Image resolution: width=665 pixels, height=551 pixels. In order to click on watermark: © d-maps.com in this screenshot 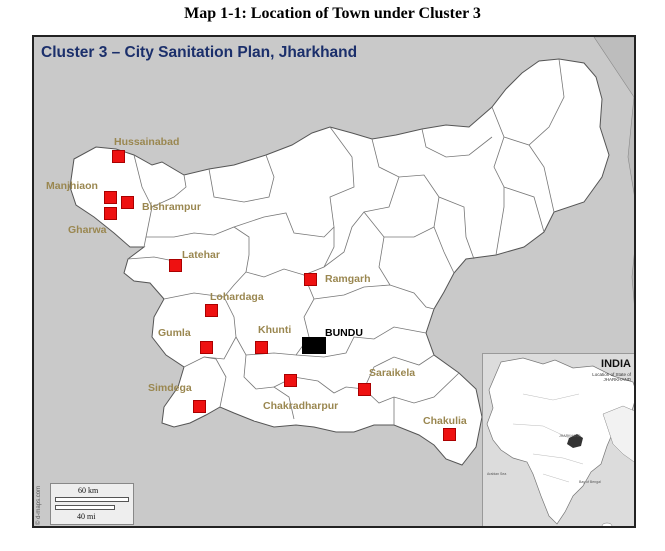, I will do `click(40, 500)`.